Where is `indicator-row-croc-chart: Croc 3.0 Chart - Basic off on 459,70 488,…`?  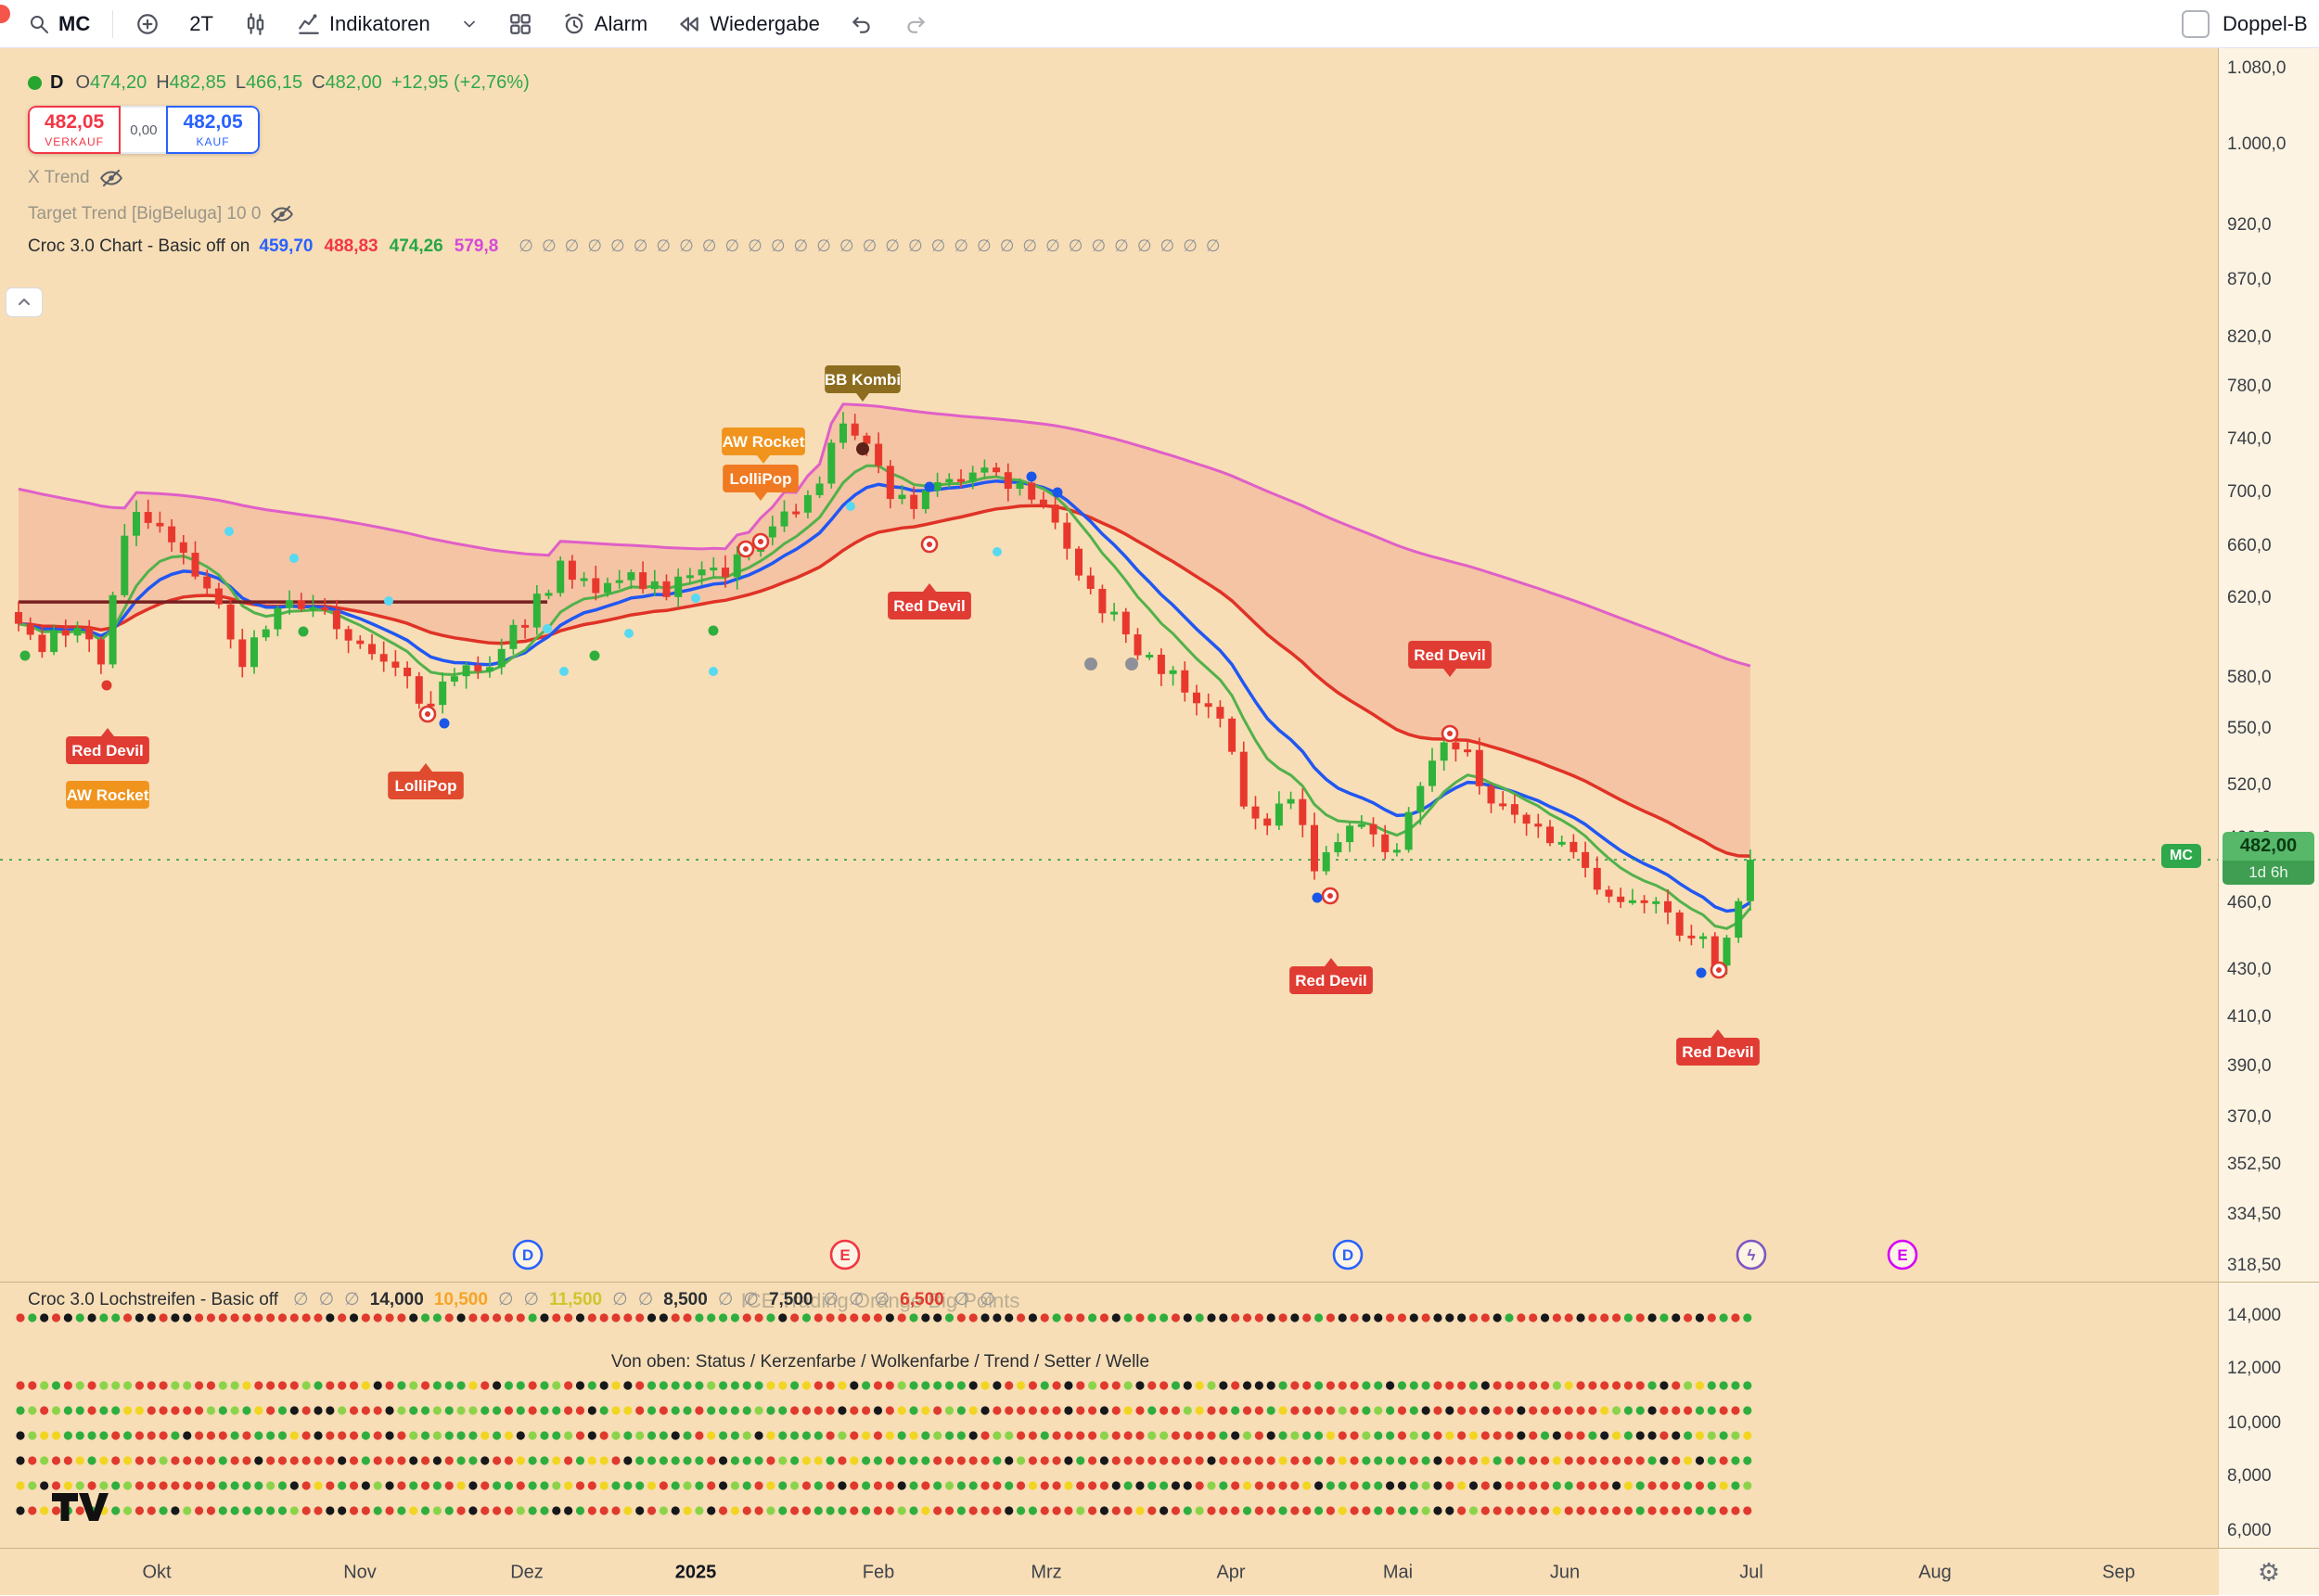
indicator-row-croc-chart: Croc 3.0 Chart - Basic off on 459,70 488,… is located at coordinates (628, 247).